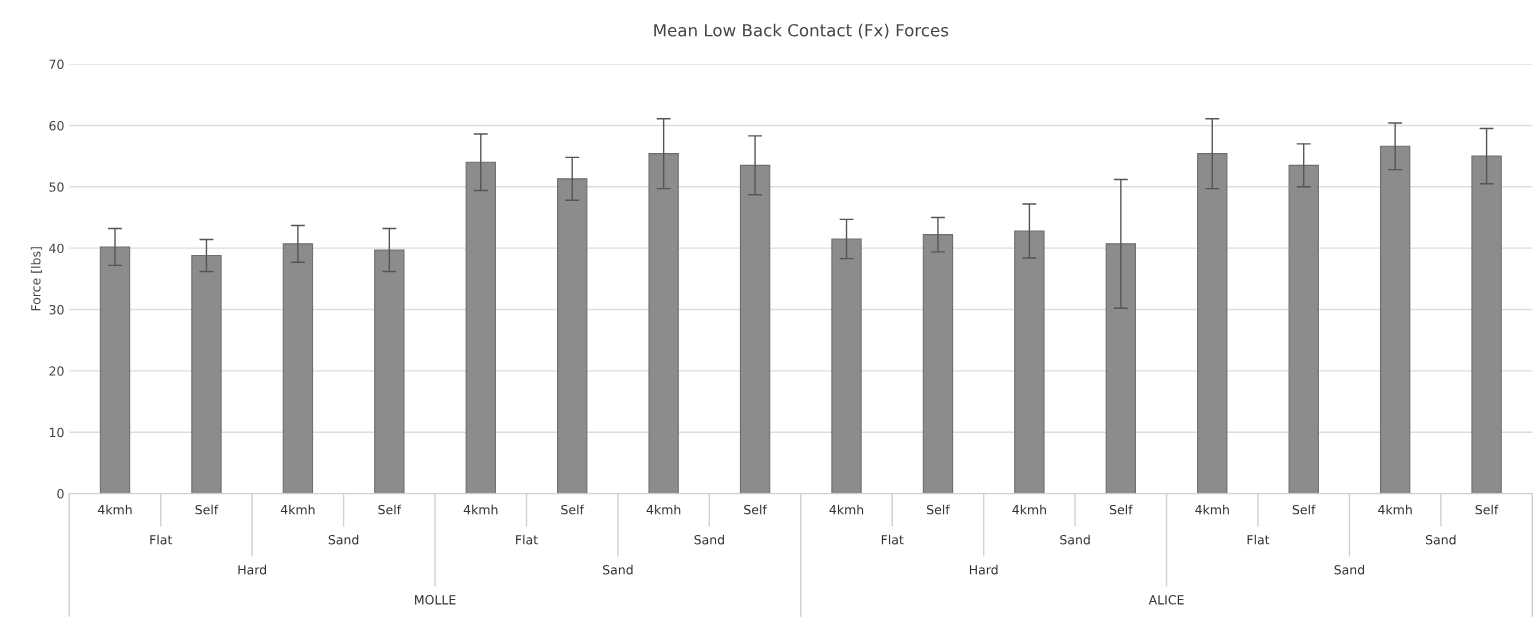 The image size is (1540, 641). What do you see at coordinates (36, 279) in the screenshot?
I see `y-axis-title: Force [lbs]` at bounding box center [36, 279].